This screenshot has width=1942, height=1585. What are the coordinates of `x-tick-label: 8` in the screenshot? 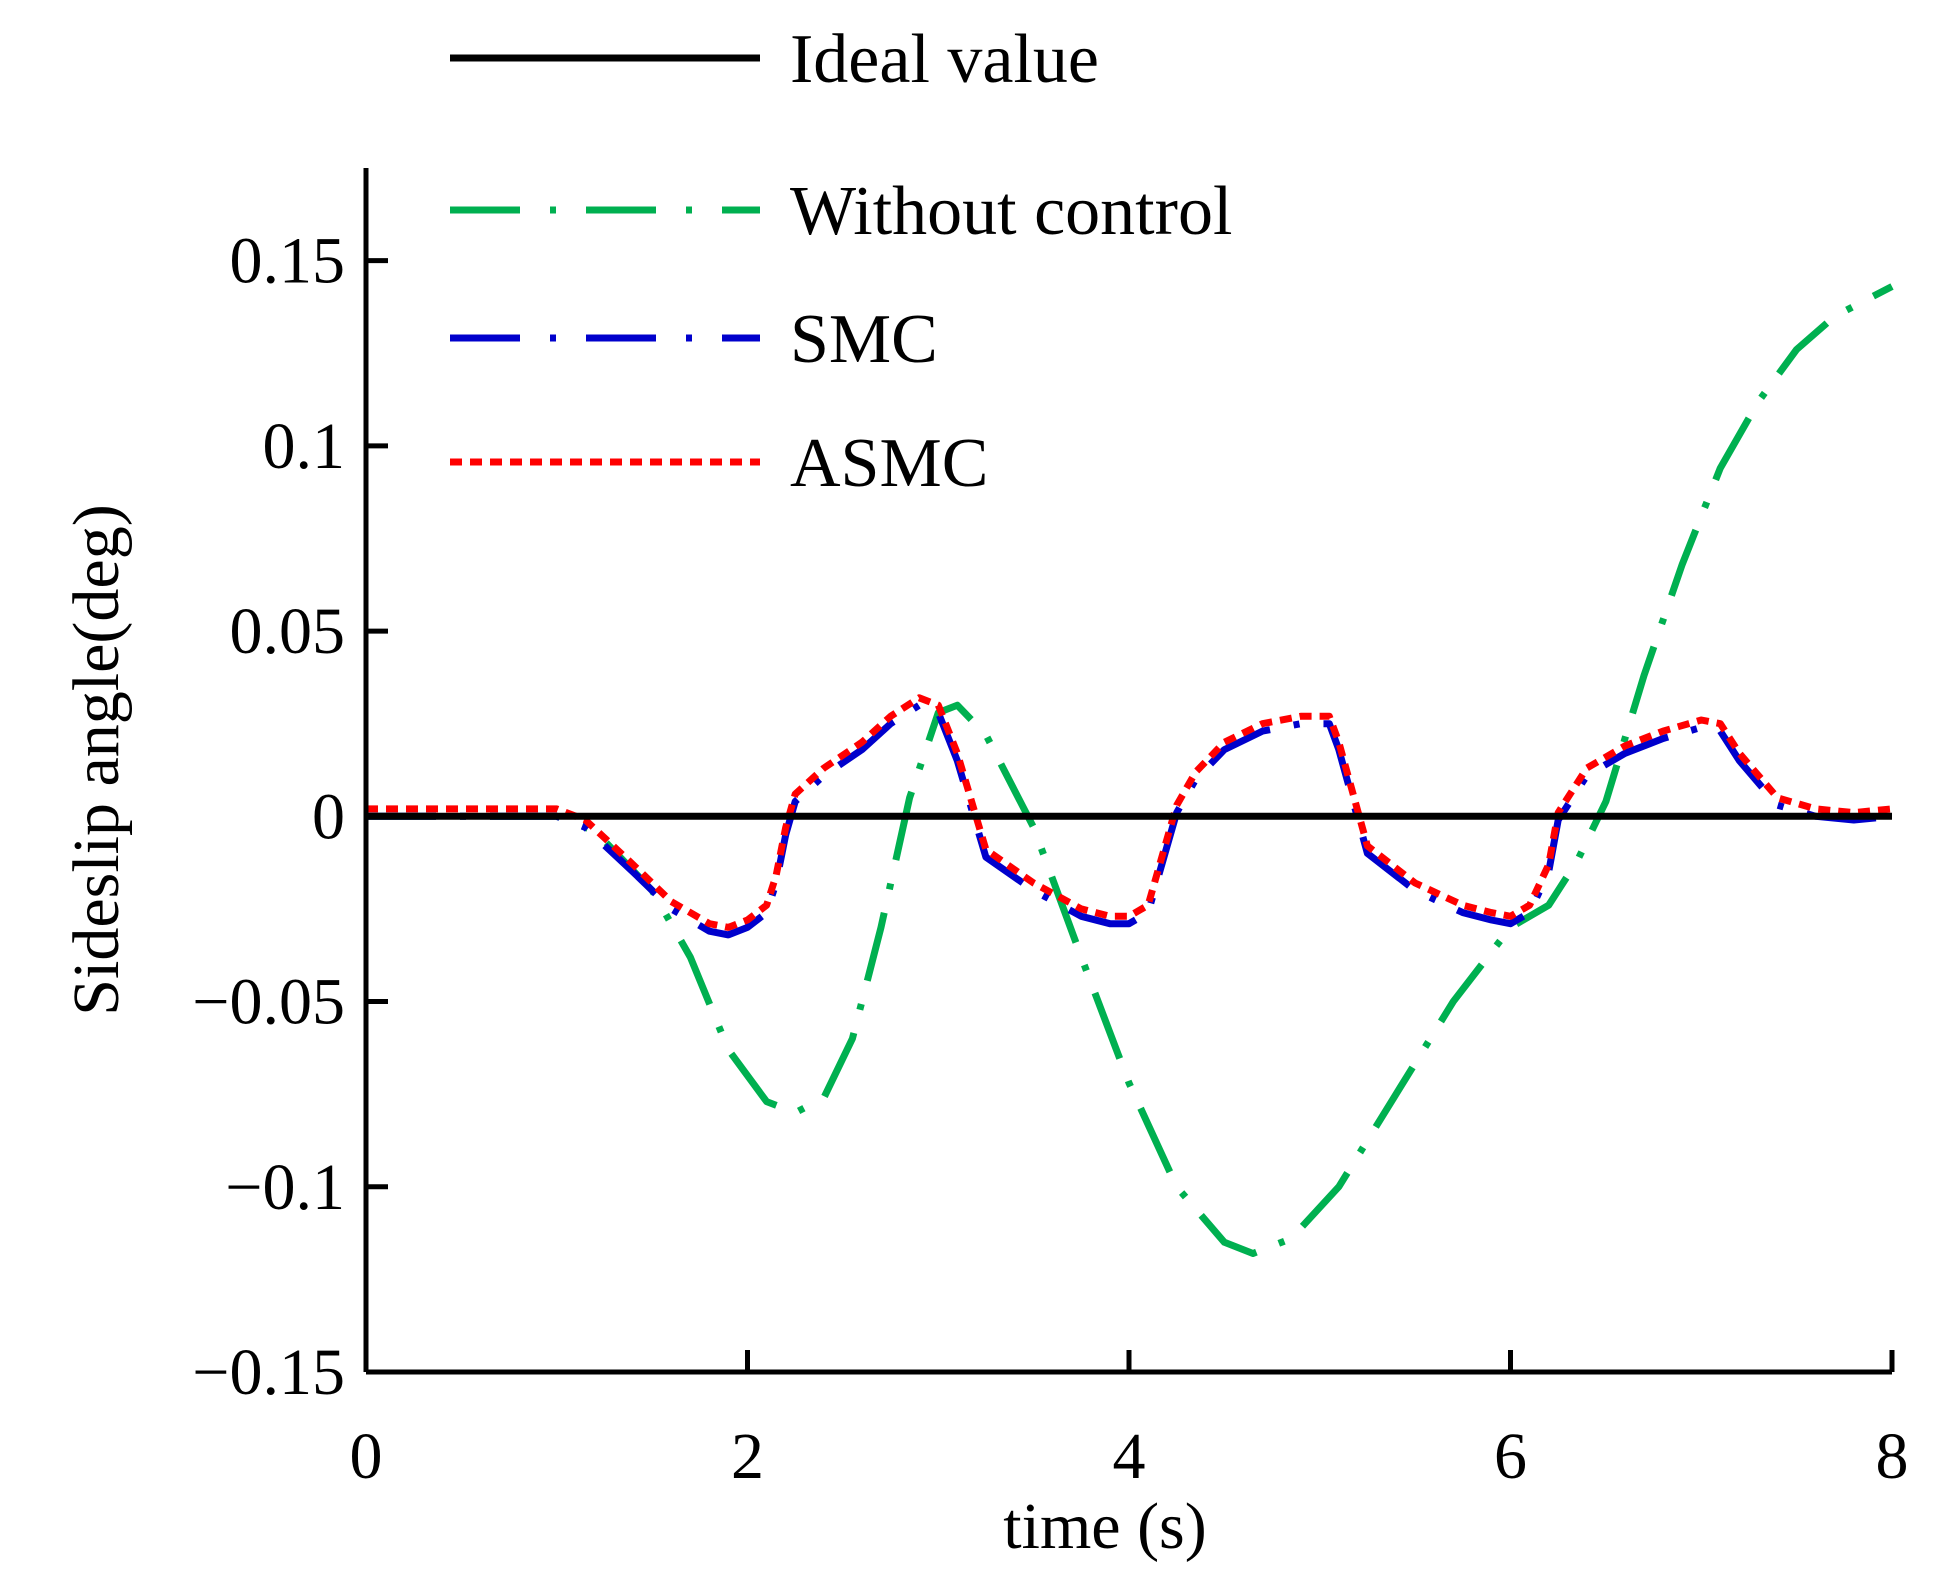 It's located at (1892, 1456).